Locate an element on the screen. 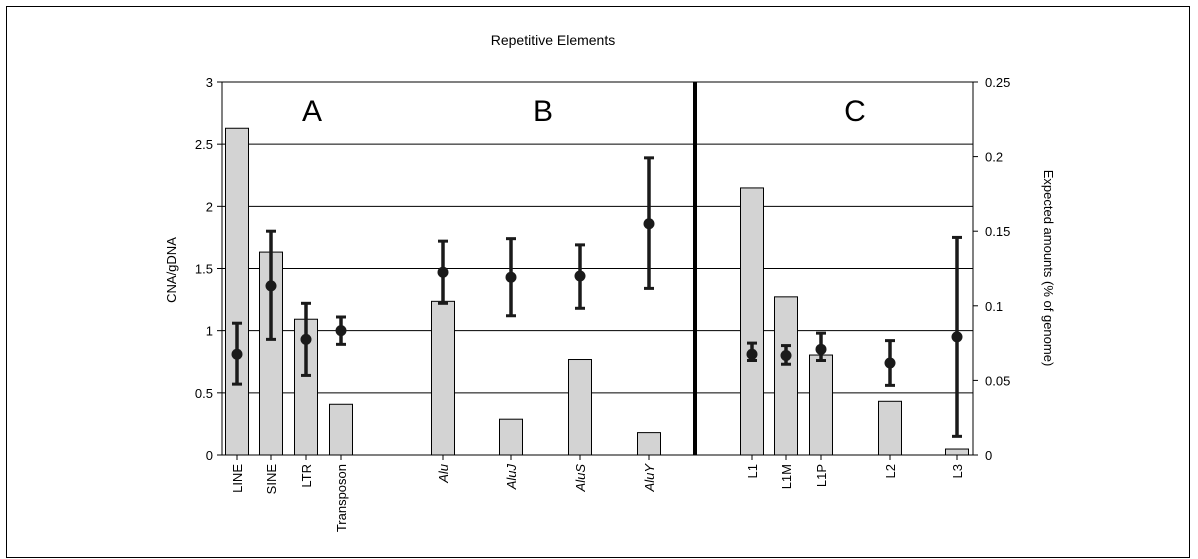  bar-AluY is located at coordinates (649, 444).